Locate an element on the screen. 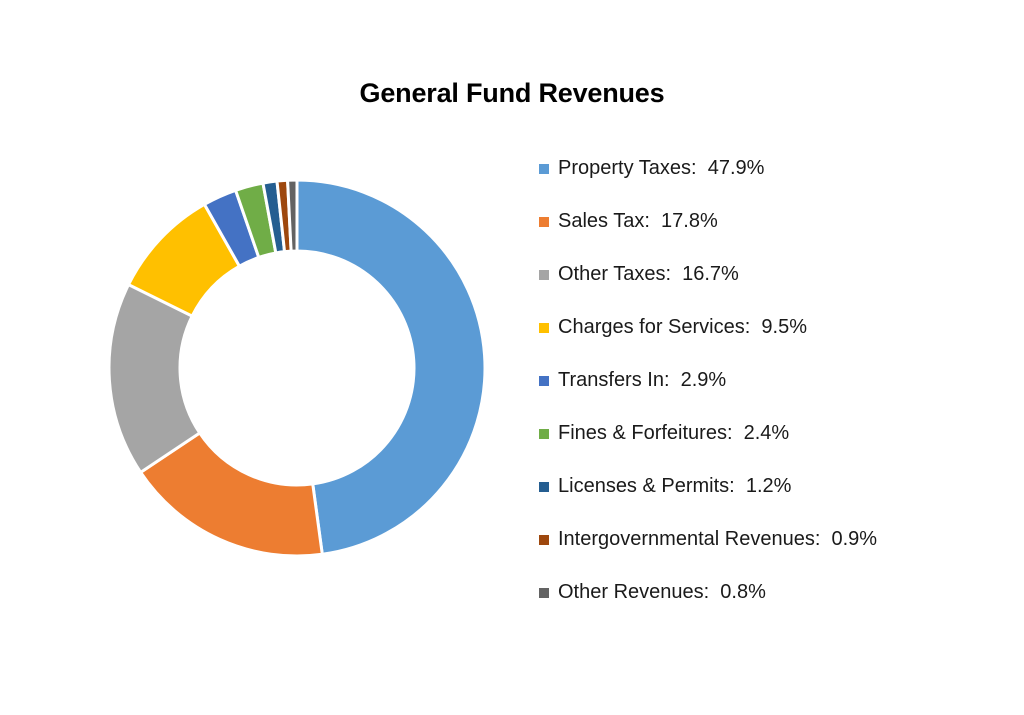 The height and width of the screenshot is (715, 1024). legend-item: Charges for Services: 9.5% is located at coordinates (769, 338).